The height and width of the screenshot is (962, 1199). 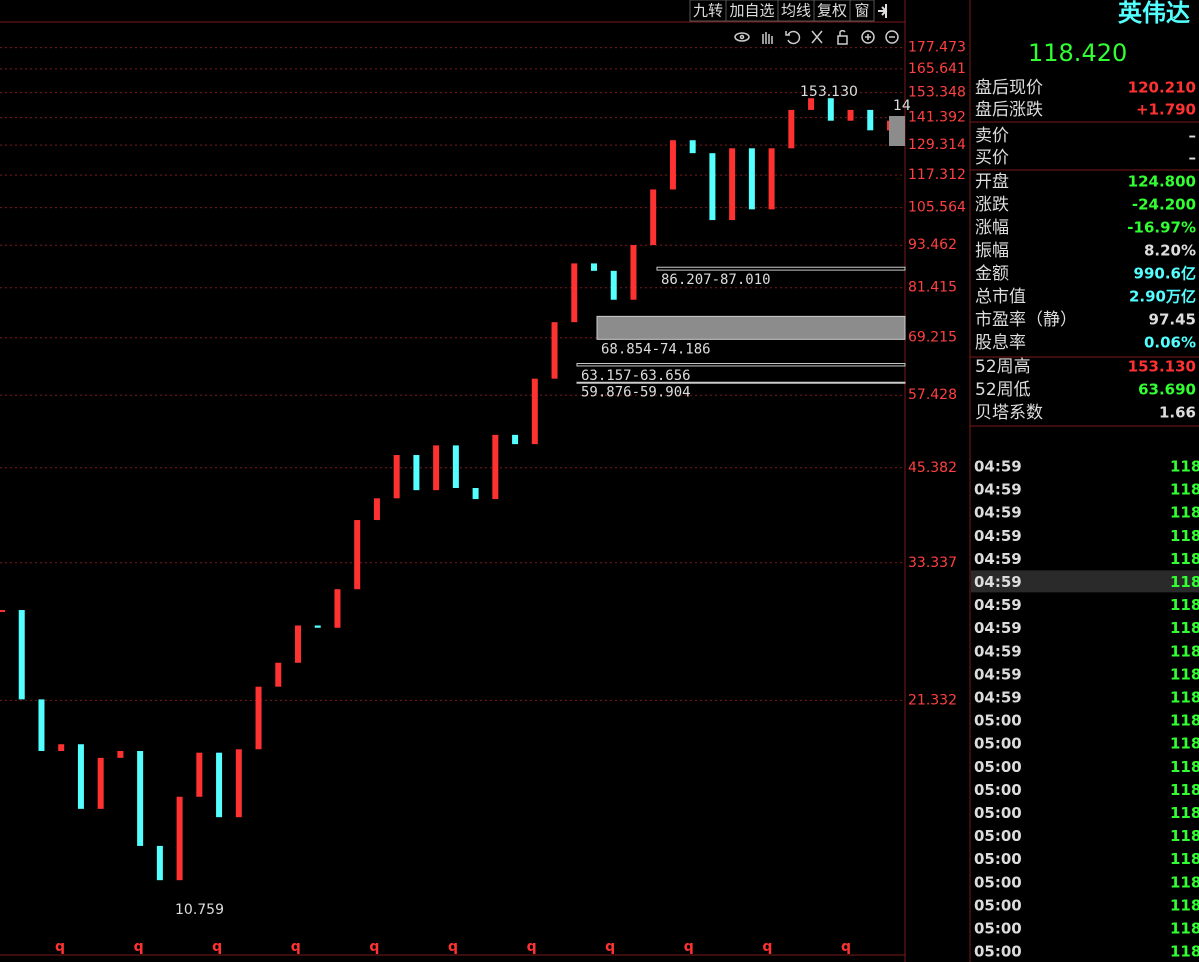 I want to click on toolbar-label: 均线, so click(x=796, y=11).